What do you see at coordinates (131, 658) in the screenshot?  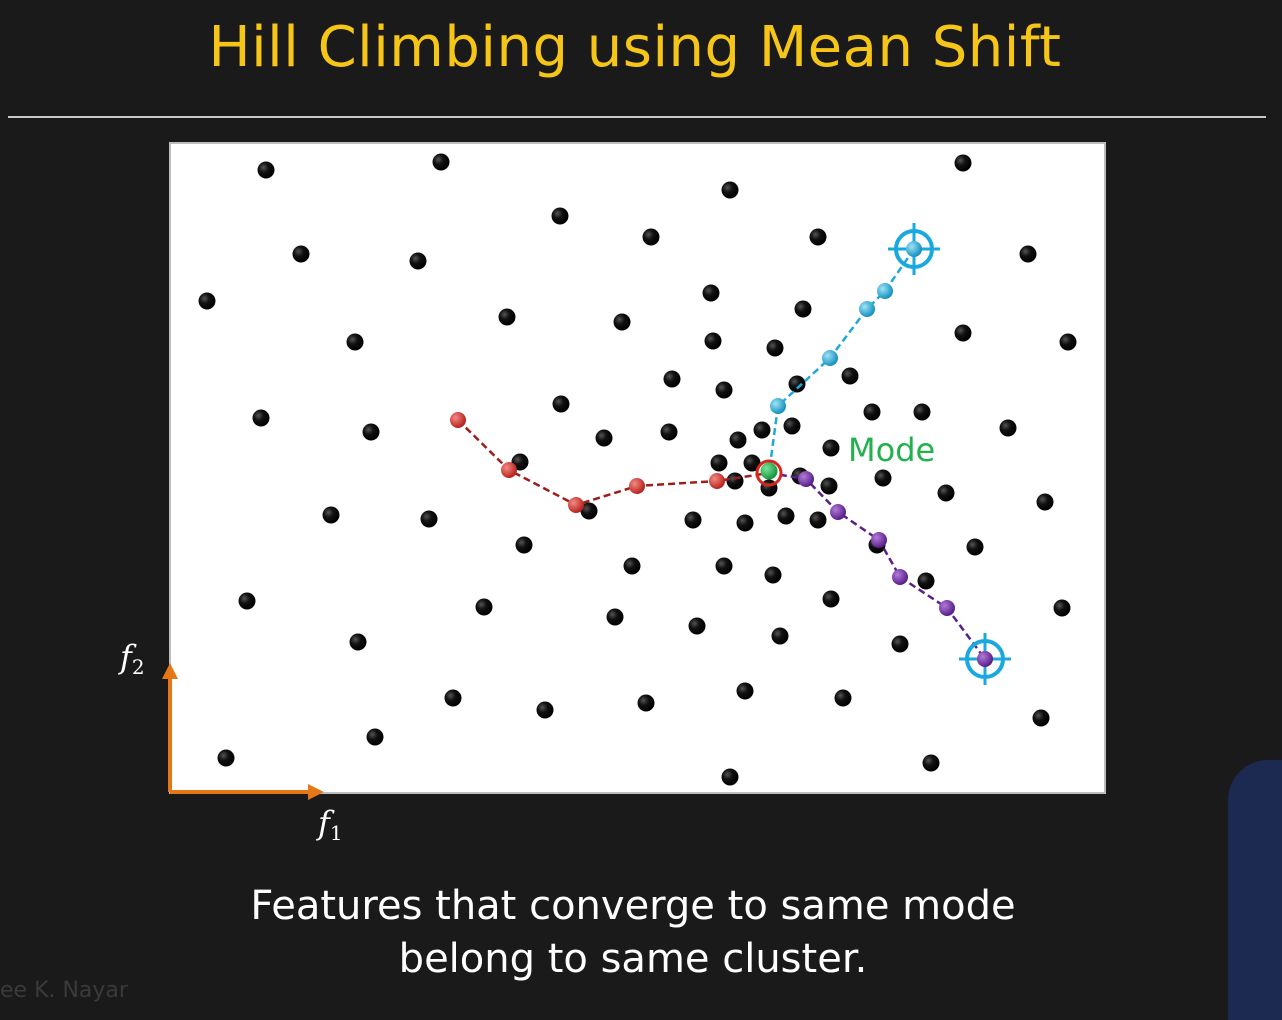 I see `y-axis-label: f2` at bounding box center [131, 658].